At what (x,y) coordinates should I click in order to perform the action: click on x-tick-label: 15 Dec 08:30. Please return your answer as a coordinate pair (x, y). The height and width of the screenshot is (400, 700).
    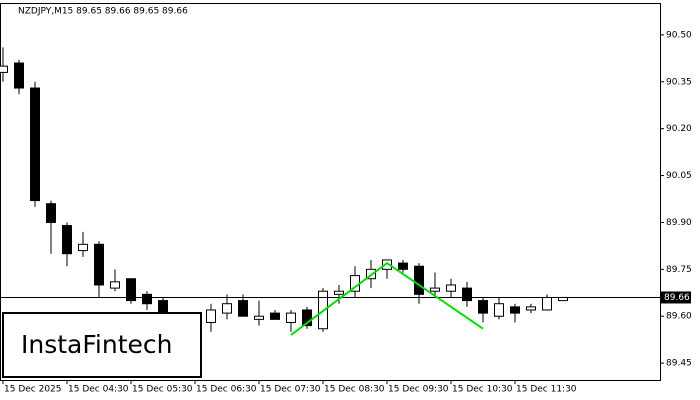
    Looking at the image, I should click on (354, 390).